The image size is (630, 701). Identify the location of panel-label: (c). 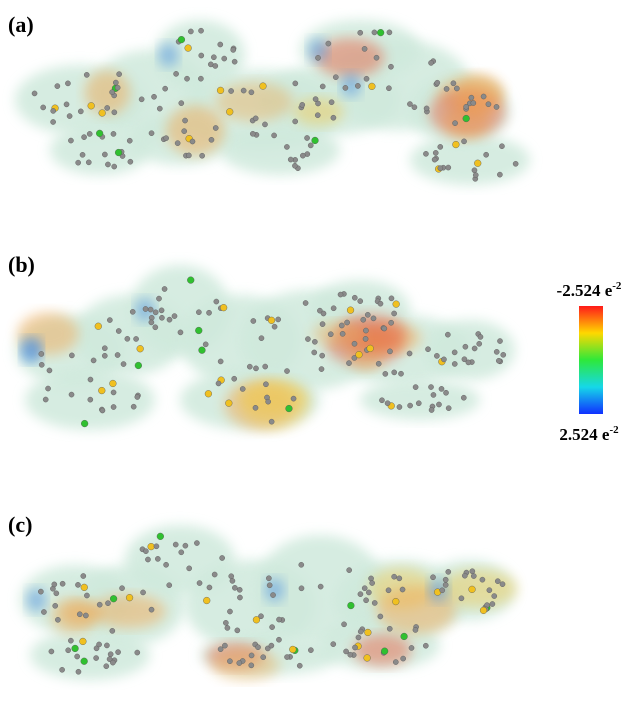
(20, 524).